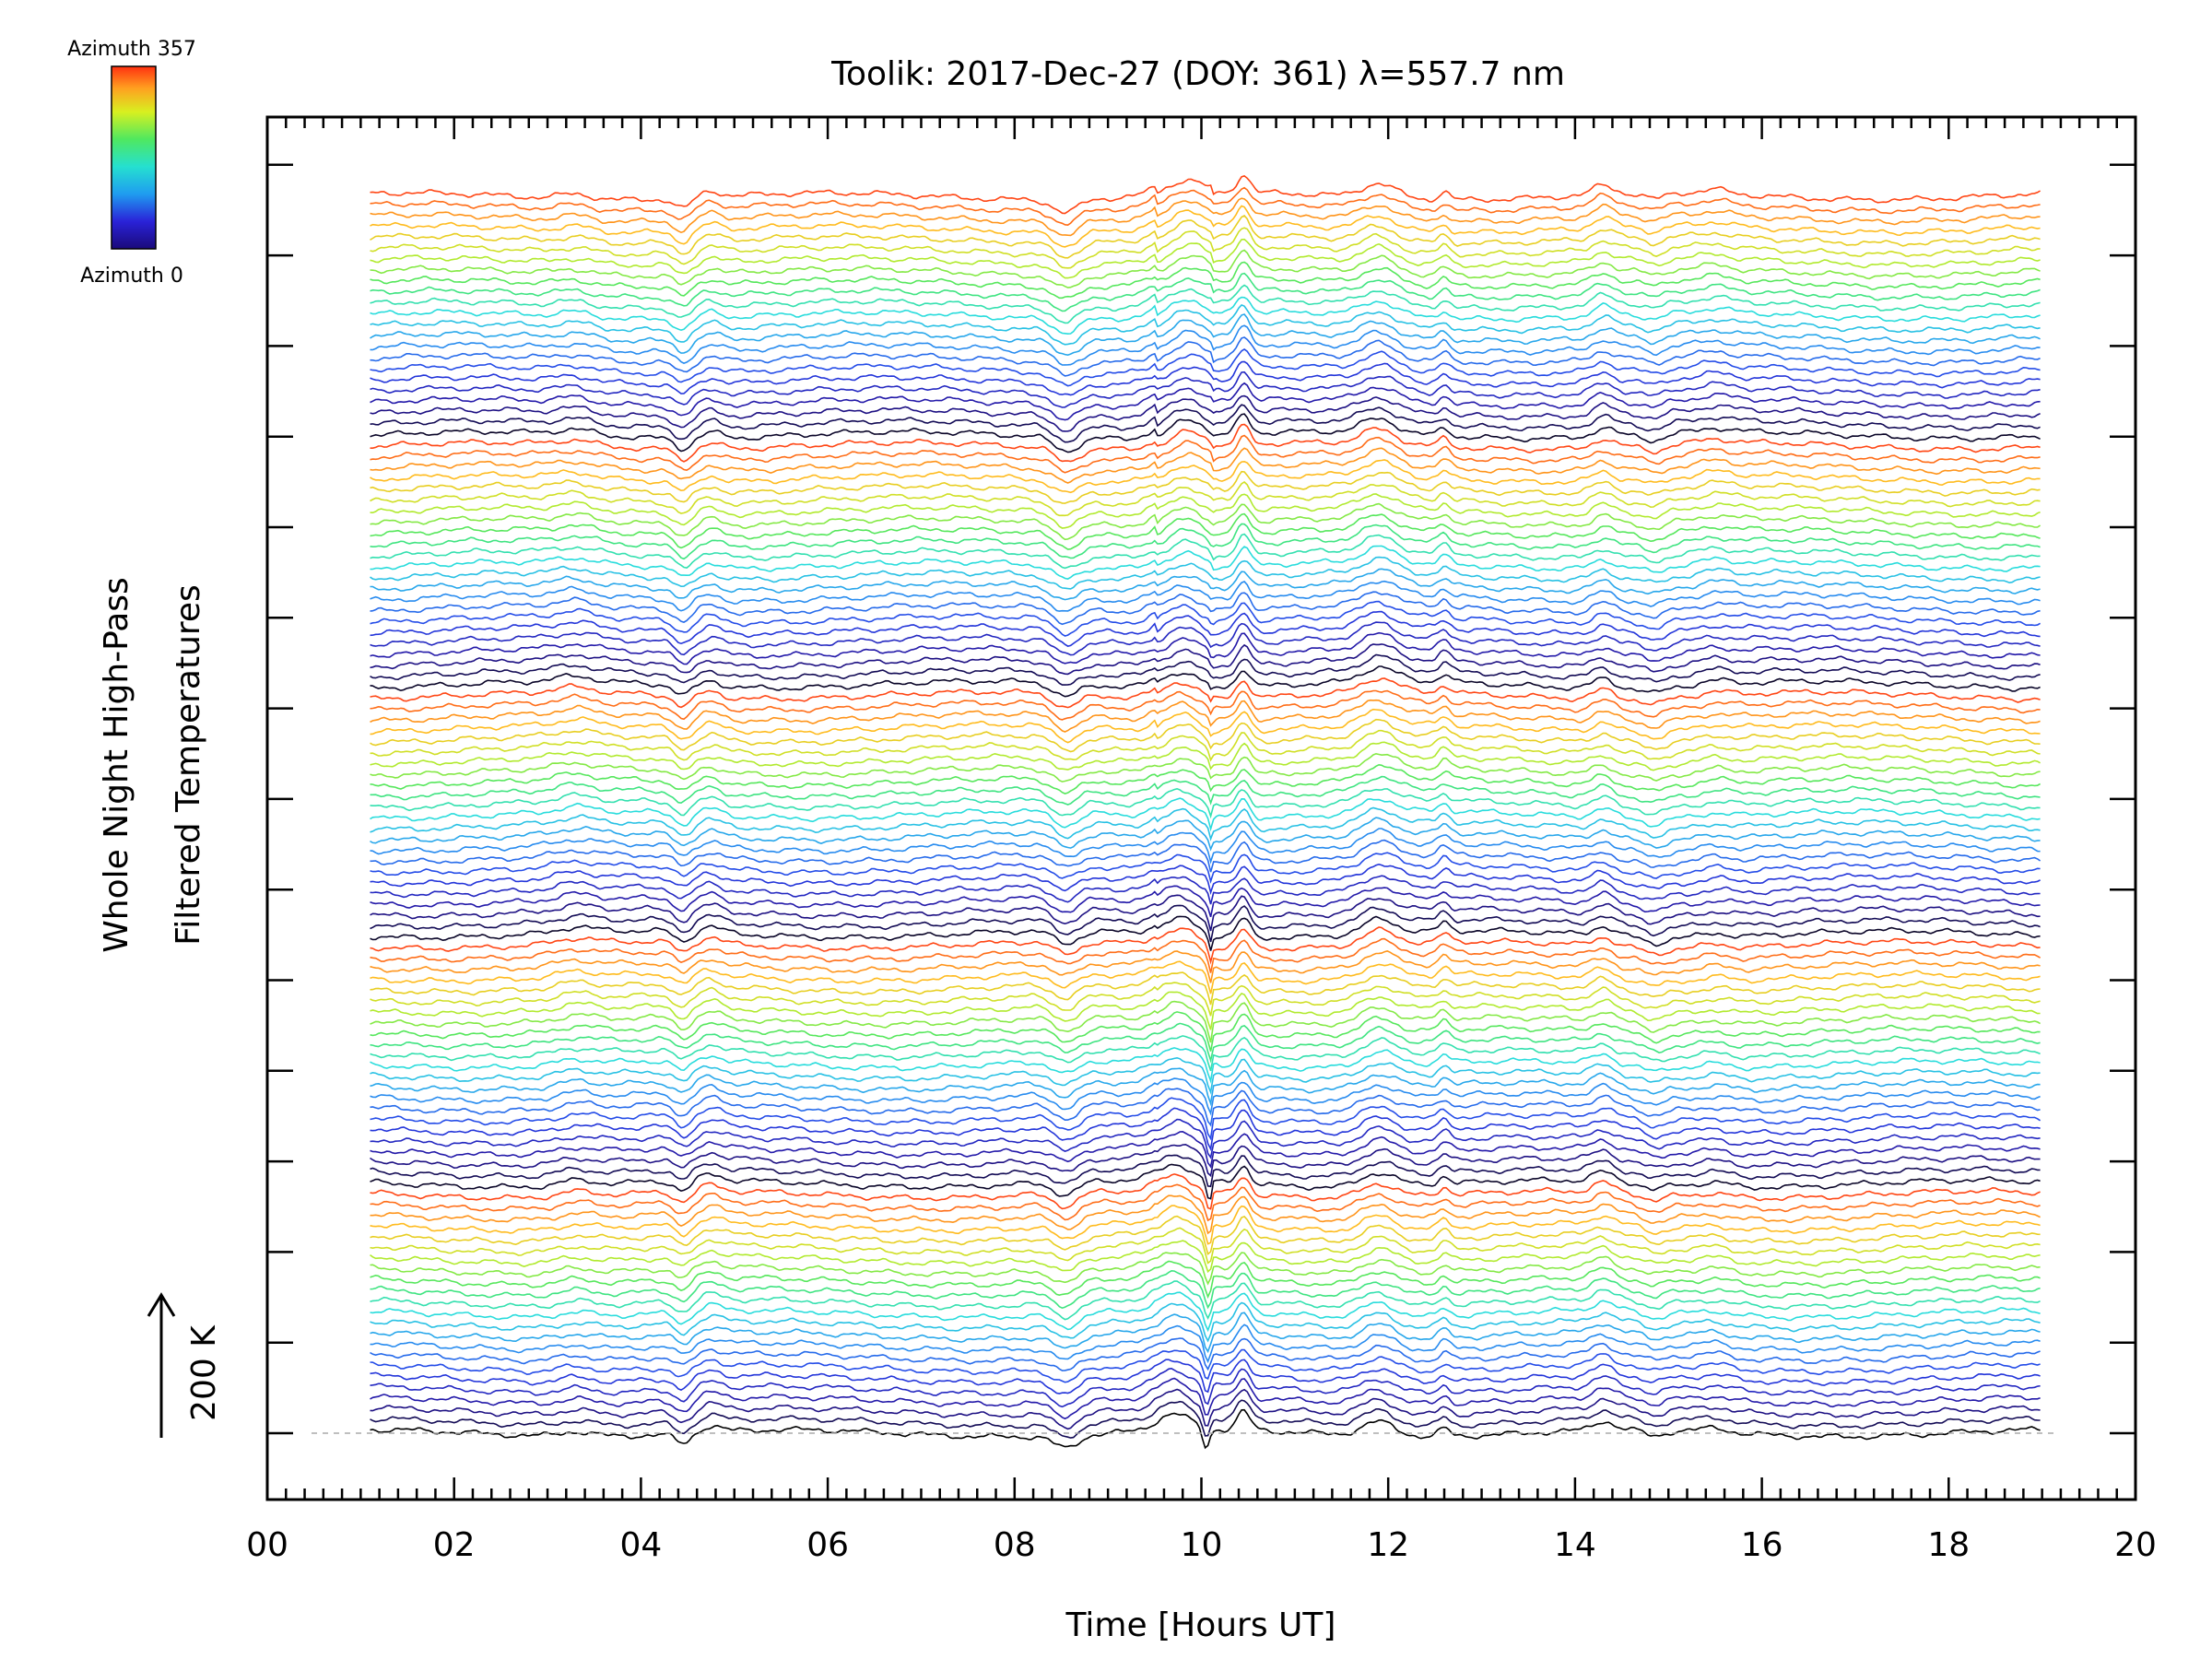  What do you see at coordinates (2135, 1545) in the screenshot?
I see `x-tick-label: 20` at bounding box center [2135, 1545].